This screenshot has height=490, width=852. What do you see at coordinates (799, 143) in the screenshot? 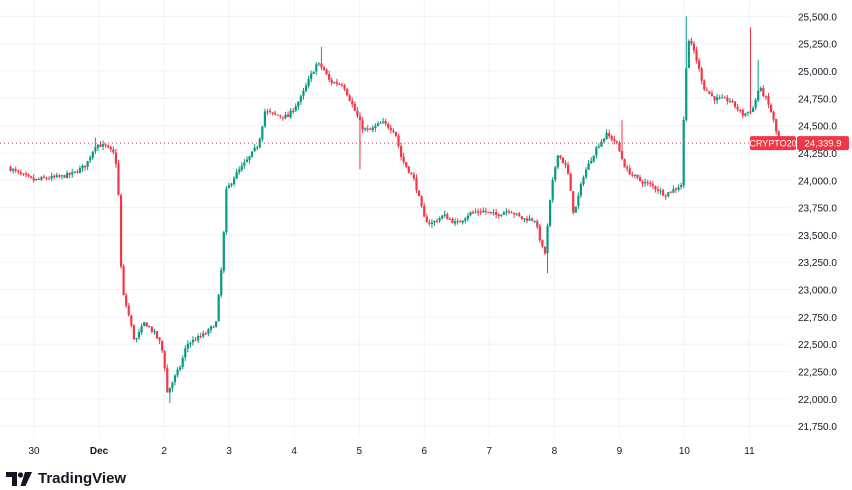
I see `last-price-labels: CRYPTO20 24,339.9` at bounding box center [799, 143].